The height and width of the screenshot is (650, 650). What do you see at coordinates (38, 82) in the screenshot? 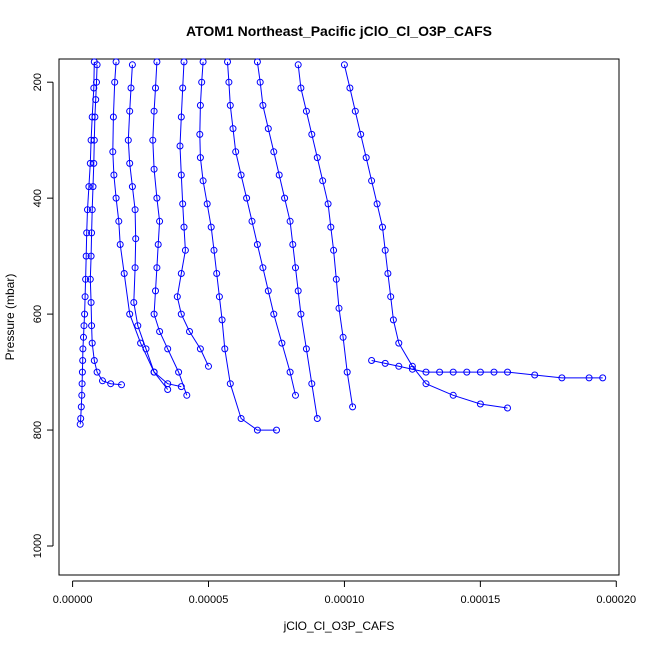
I see `y-tick-label: 200` at bounding box center [38, 82].